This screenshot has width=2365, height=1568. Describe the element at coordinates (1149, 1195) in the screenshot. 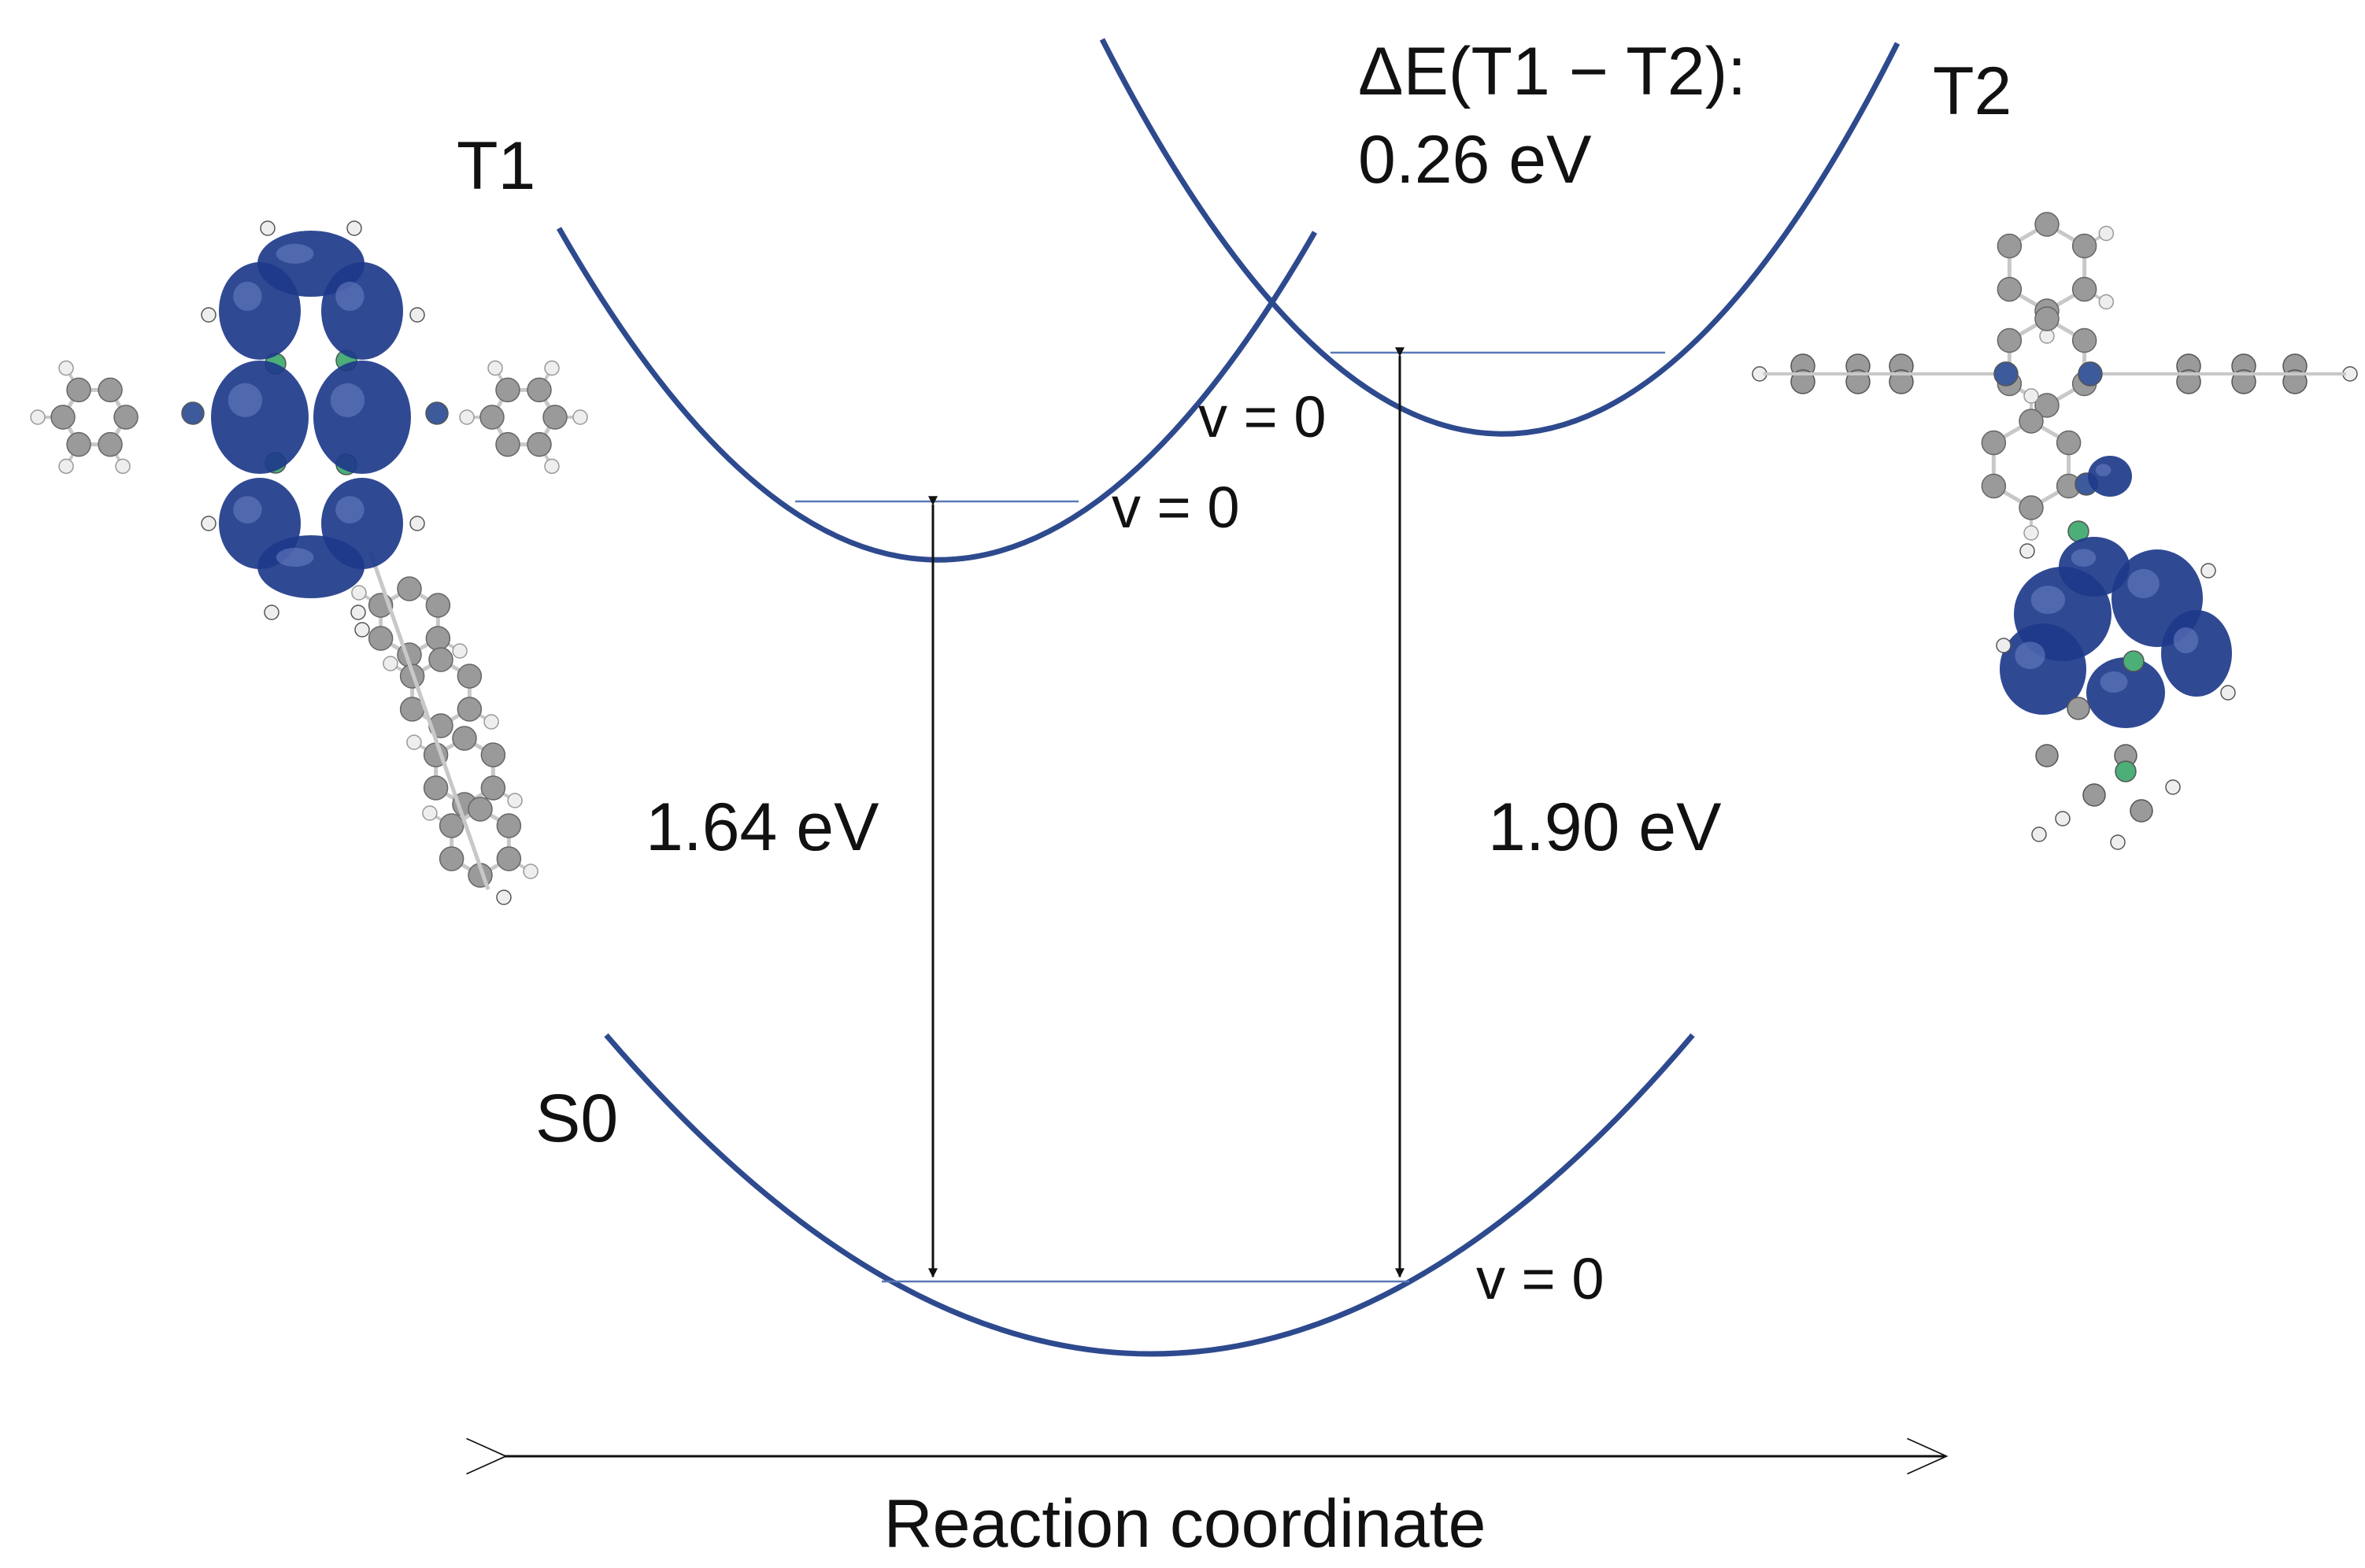

I see `s0-curve` at that location.